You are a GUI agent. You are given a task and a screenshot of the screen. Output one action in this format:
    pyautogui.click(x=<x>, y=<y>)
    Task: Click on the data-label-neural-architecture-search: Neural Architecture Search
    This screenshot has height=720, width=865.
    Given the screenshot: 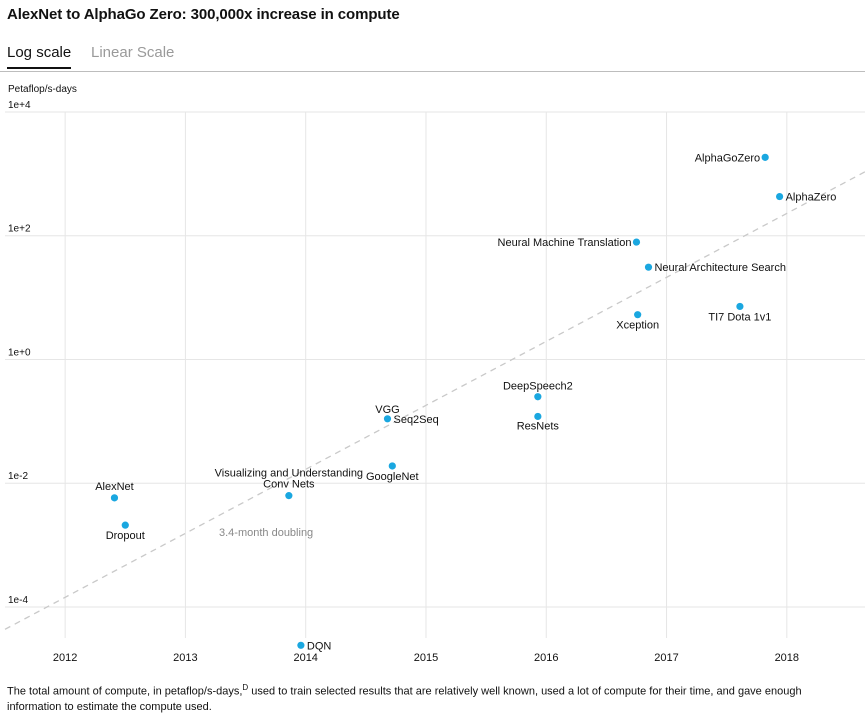 What is the action you would take?
    pyautogui.click(x=719, y=268)
    